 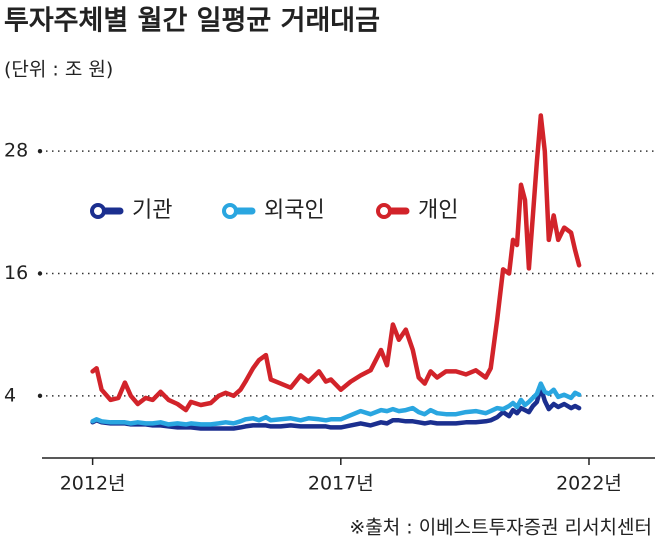 What do you see at coordinates (152, 210) in the screenshot?
I see `legend-label: 기관` at bounding box center [152, 210].